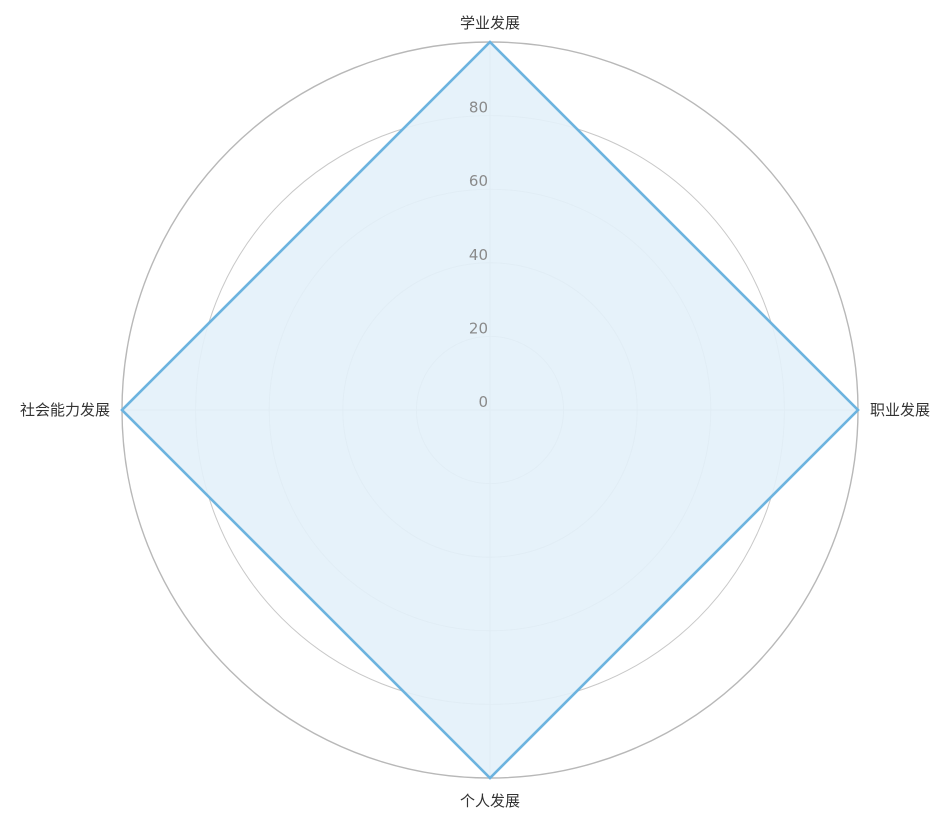 This screenshot has height=814, width=940. What do you see at coordinates (490, 801) in the screenshot?
I see `axis-label-2: 个人发展` at bounding box center [490, 801].